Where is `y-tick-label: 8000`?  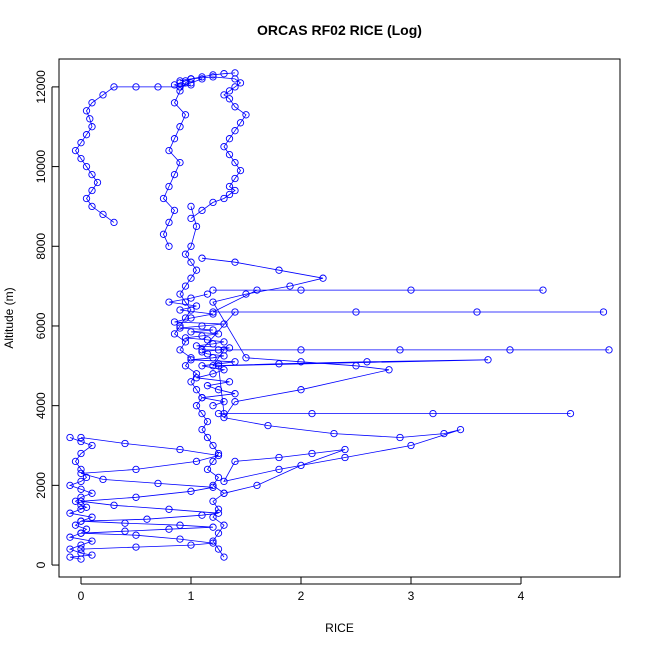
y-tick-label: 8000 is located at coordinates (41, 246).